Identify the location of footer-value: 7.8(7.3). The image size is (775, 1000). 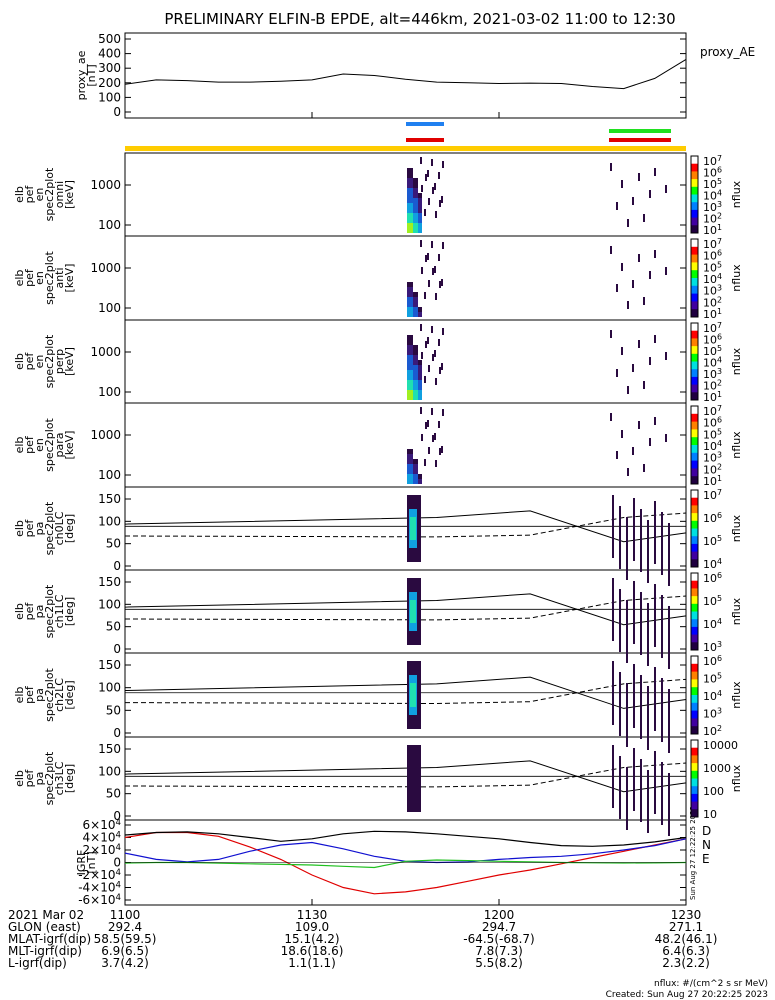
(499, 951).